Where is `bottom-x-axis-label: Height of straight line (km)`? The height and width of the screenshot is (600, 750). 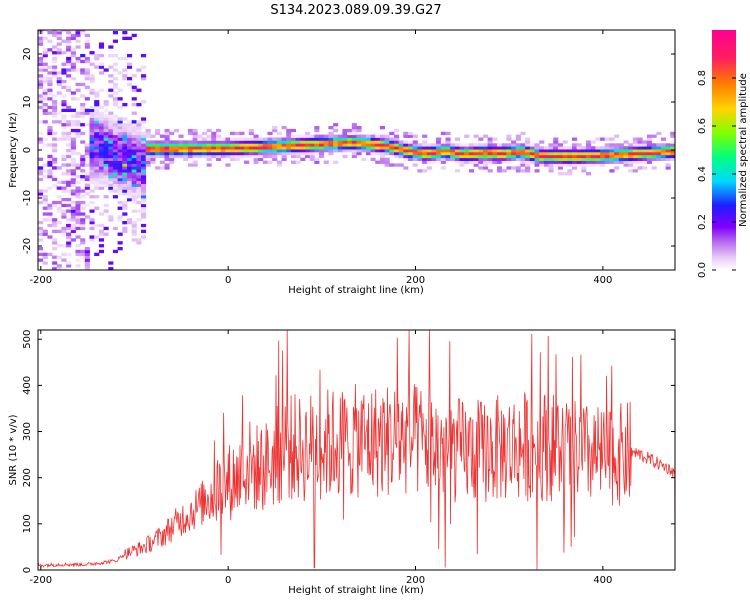 bottom-x-axis-label: Height of straight line (km) is located at coordinates (356, 590).